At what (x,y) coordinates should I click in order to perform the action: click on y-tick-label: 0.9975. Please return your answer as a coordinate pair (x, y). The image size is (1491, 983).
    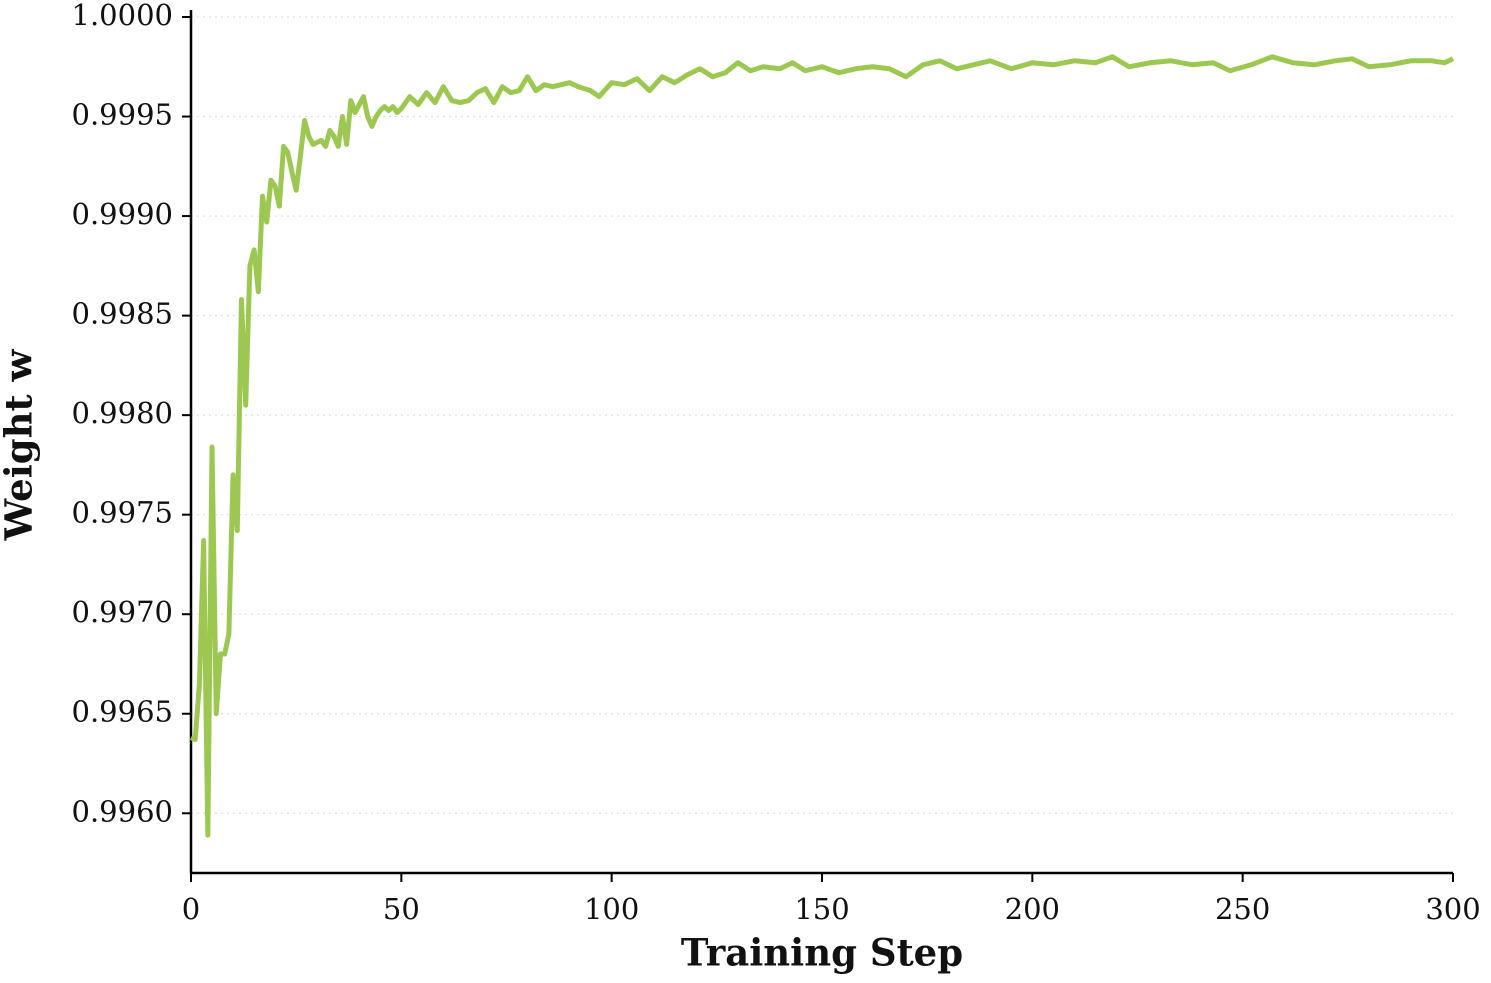
    Looking at the image, I should click on (122, 513).